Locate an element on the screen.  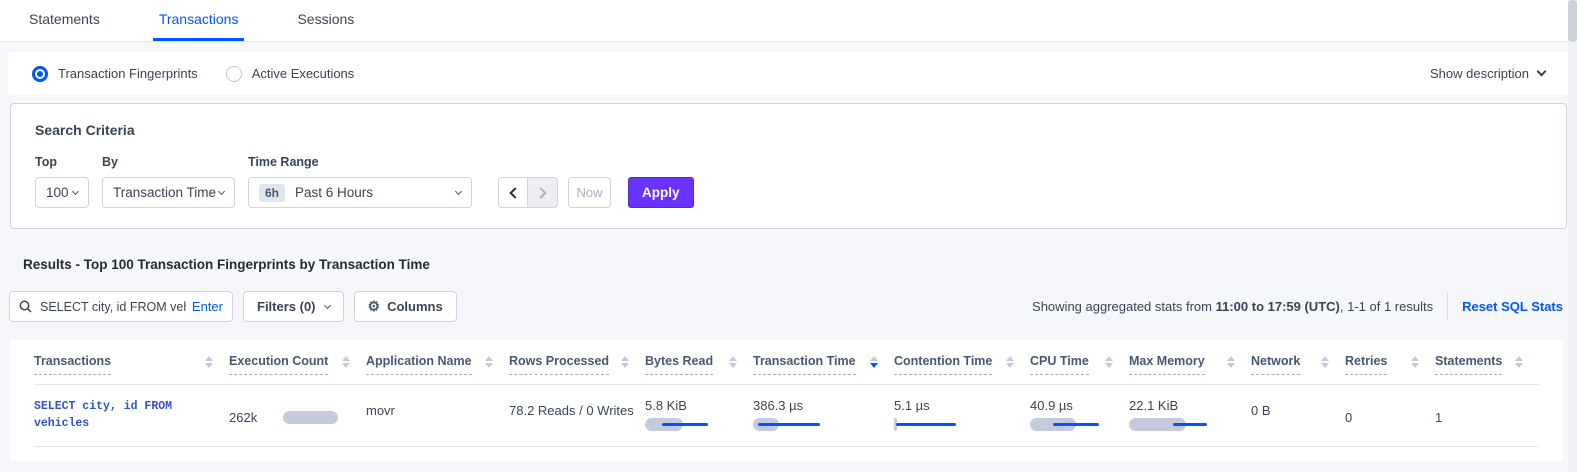
show-description-label: Show description is located at coordinates (1479, 73).